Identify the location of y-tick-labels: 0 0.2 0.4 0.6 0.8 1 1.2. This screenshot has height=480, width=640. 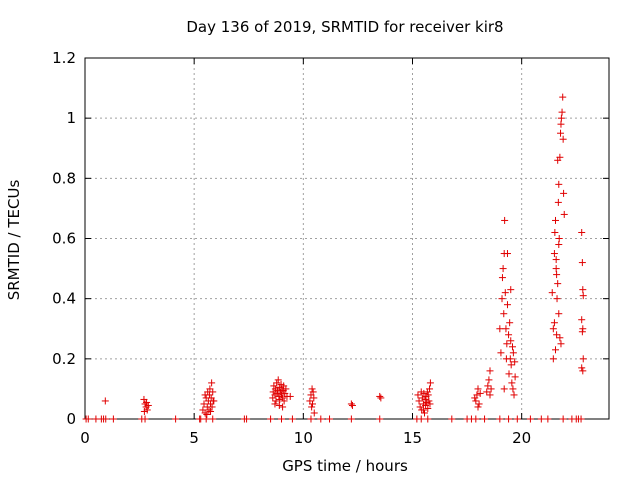
(64, 238).